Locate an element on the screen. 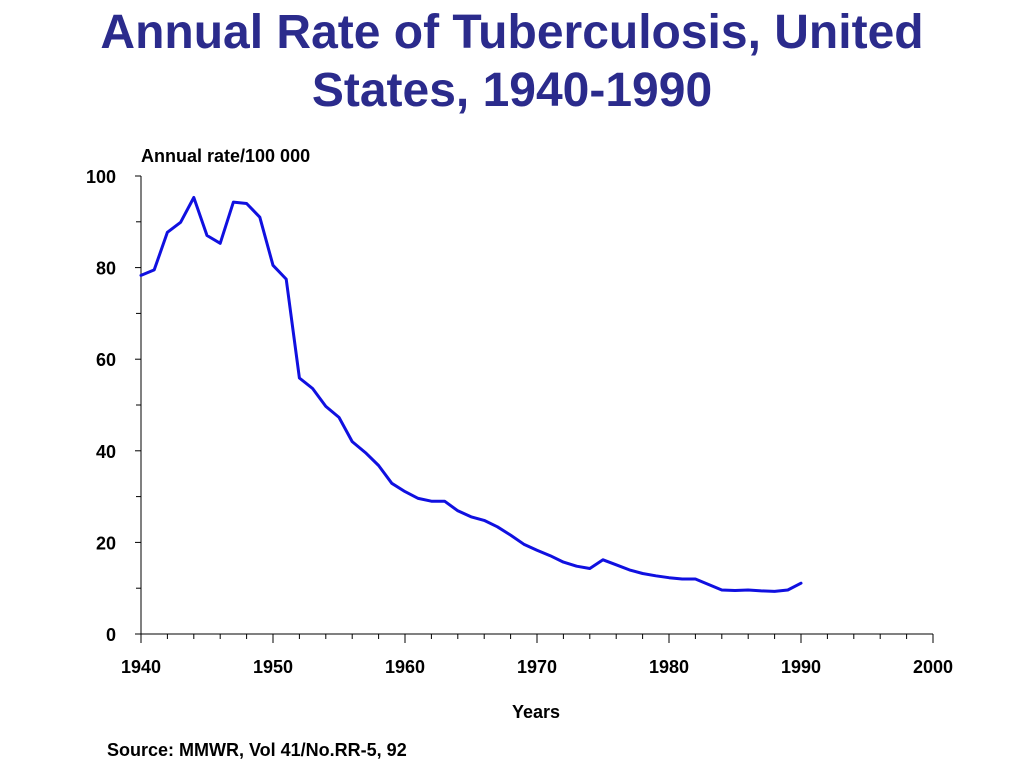 The height and width of the screenshot is (768, 1024). y-tick-label: 40 is located at coordinates (106, 452).